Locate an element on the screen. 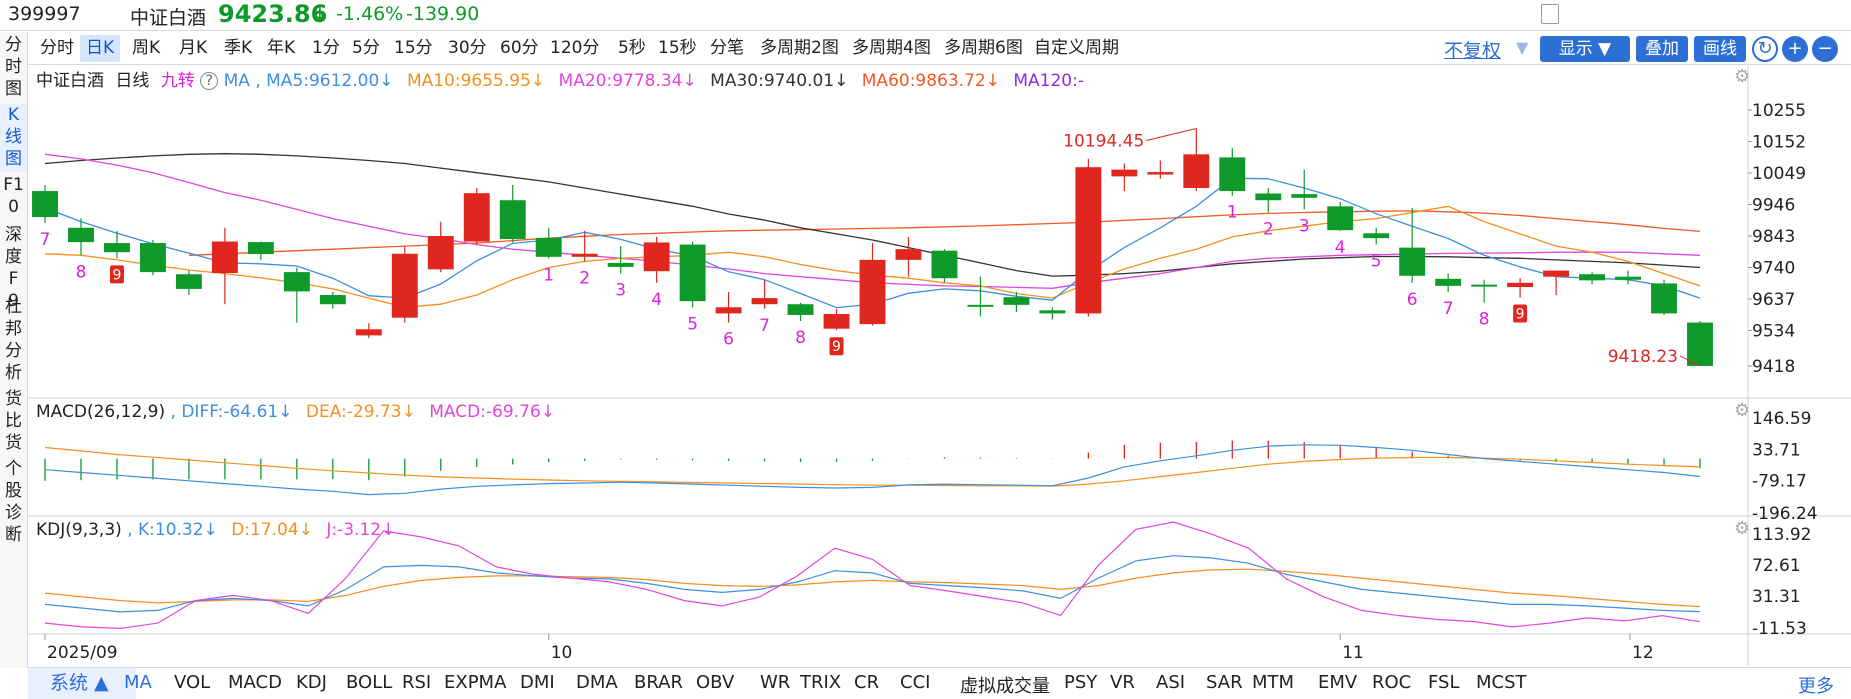 Image resolution: width=1851 pixels, height=699 pixels. tab-18: 自定义周期 is located at coordinates (1076, 48).